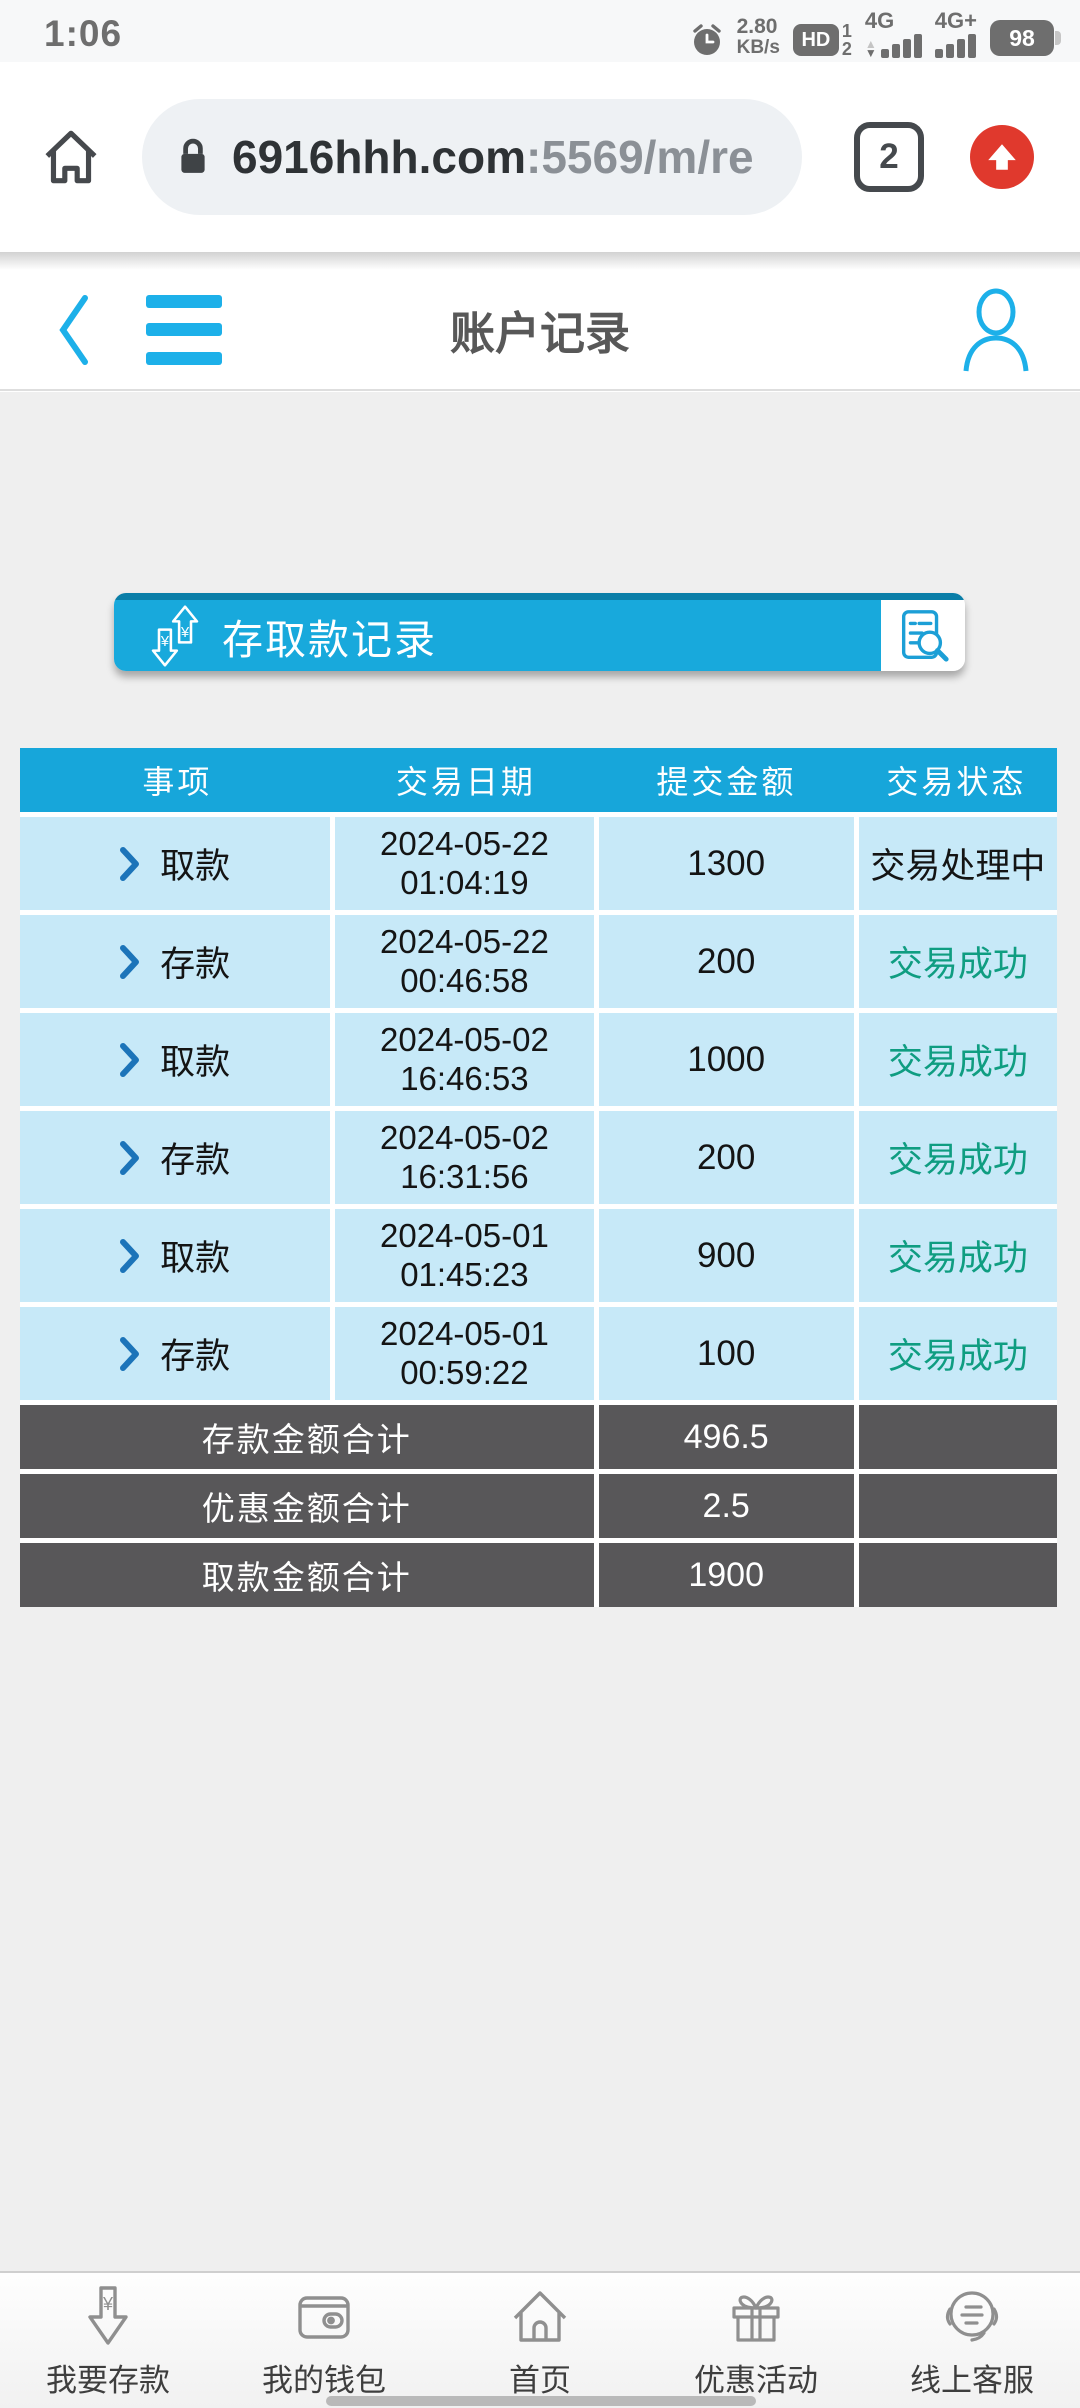  Describe the element at coordinates (307, 1506) in the screenshot. I see `summary-label: 优惠金额合计` at that location.